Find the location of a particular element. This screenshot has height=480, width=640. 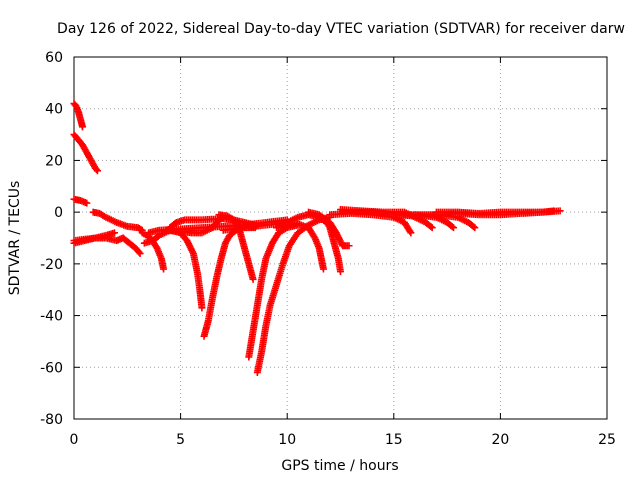

series-arc-m is located at coordinates (229, 282).